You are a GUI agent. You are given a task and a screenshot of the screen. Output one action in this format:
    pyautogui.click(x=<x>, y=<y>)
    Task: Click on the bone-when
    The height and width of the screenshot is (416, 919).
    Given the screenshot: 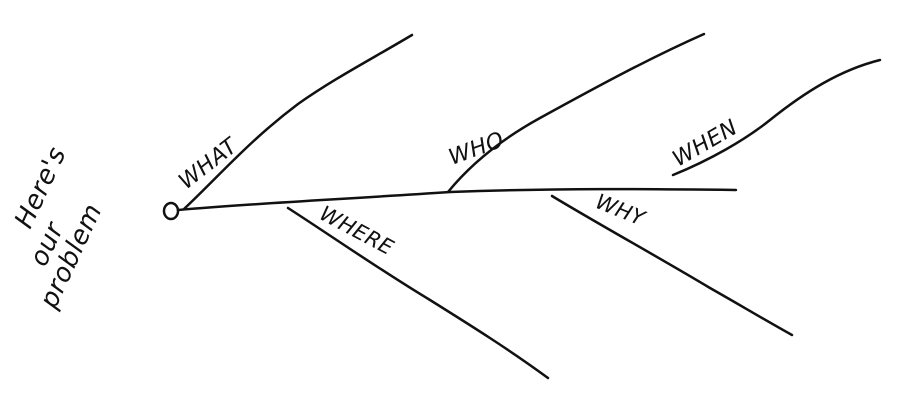 What is the action you would take?
    pyautogui.click(x=776, y=117)
    